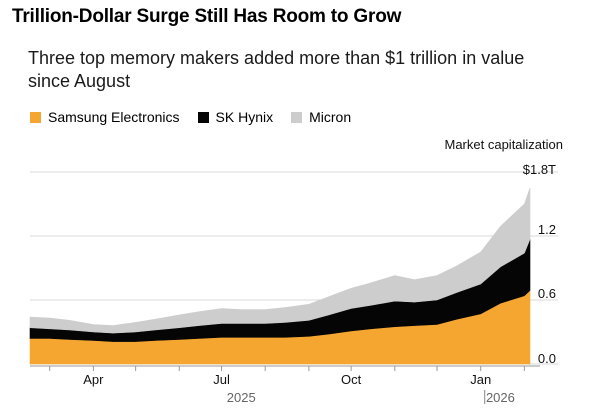  I want to click on y-tick-label: $1.8T, so click(539, 169).